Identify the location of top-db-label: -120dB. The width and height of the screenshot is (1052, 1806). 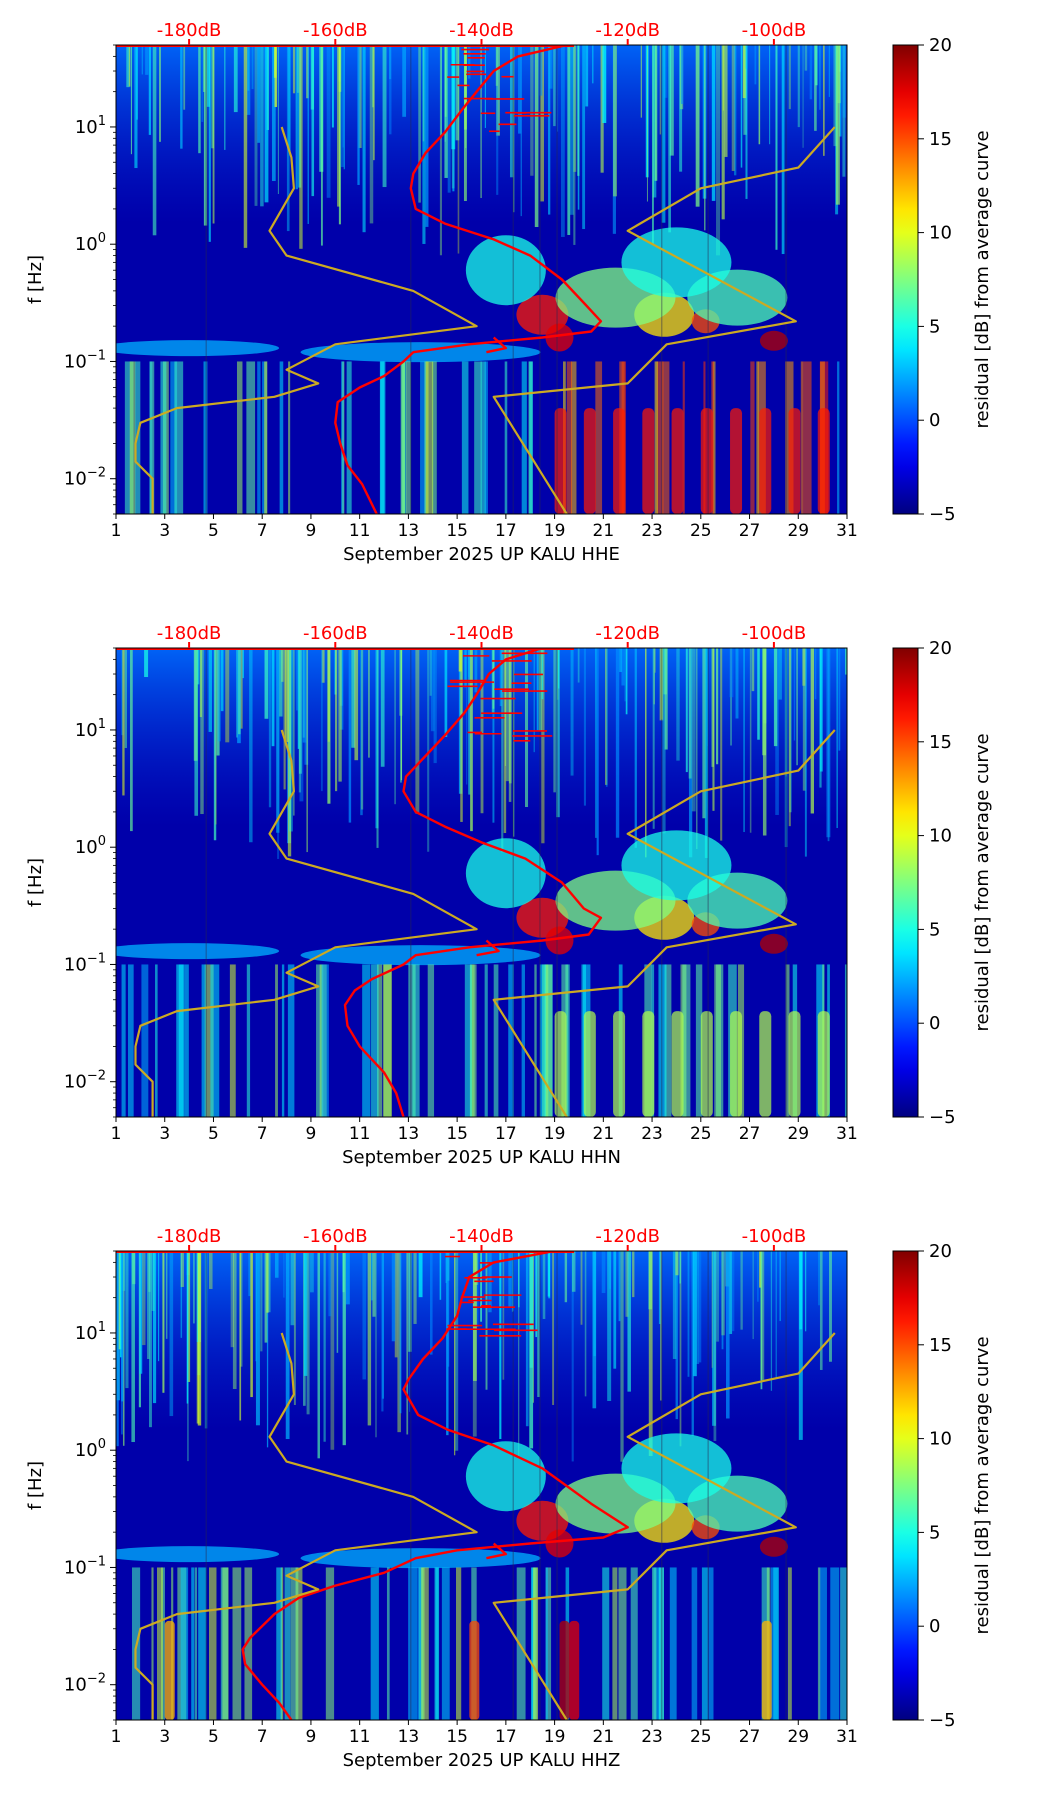
(627, 1236).